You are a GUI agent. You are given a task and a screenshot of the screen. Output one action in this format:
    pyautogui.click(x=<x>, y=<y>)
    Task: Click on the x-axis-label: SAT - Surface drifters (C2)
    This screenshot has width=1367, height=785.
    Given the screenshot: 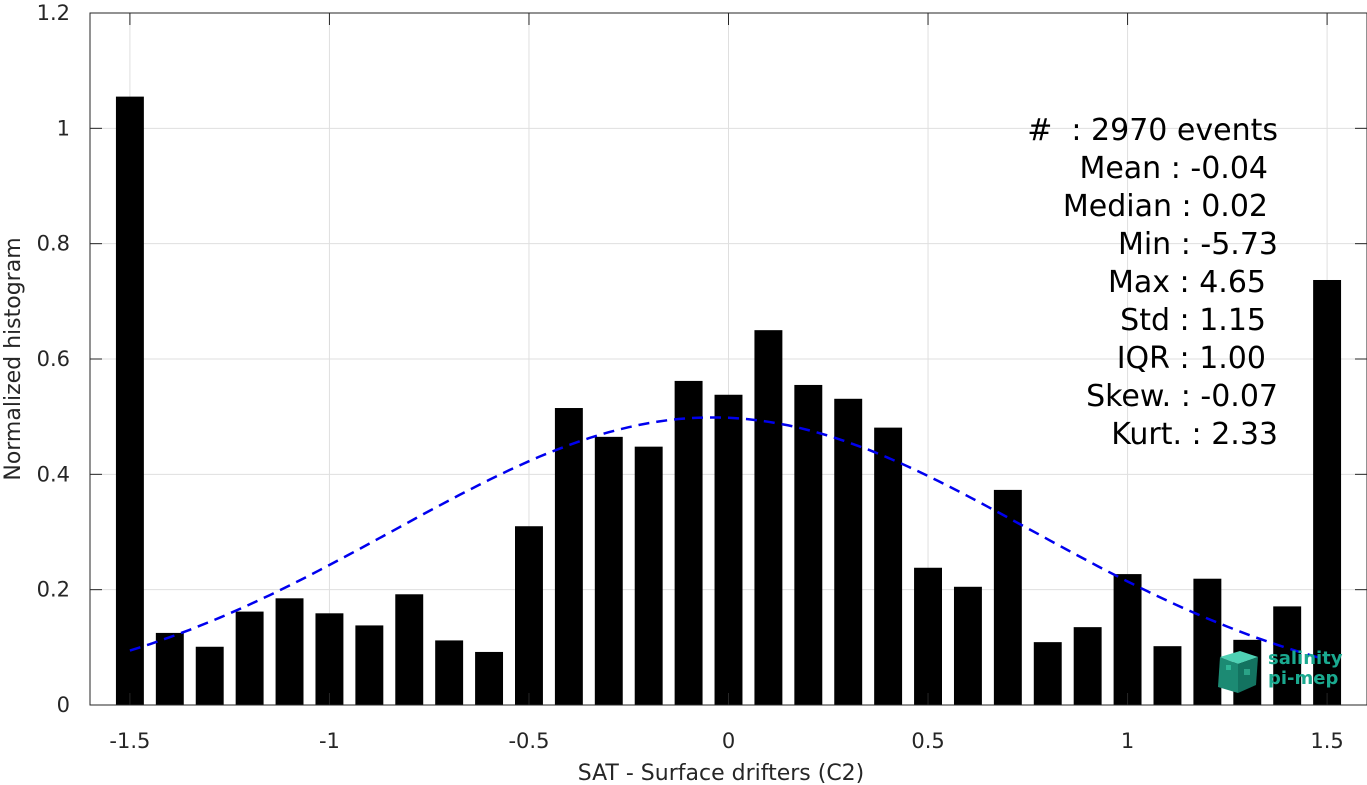 What is the action you would take?
    pyautogui.click(x=721, y=773)
    